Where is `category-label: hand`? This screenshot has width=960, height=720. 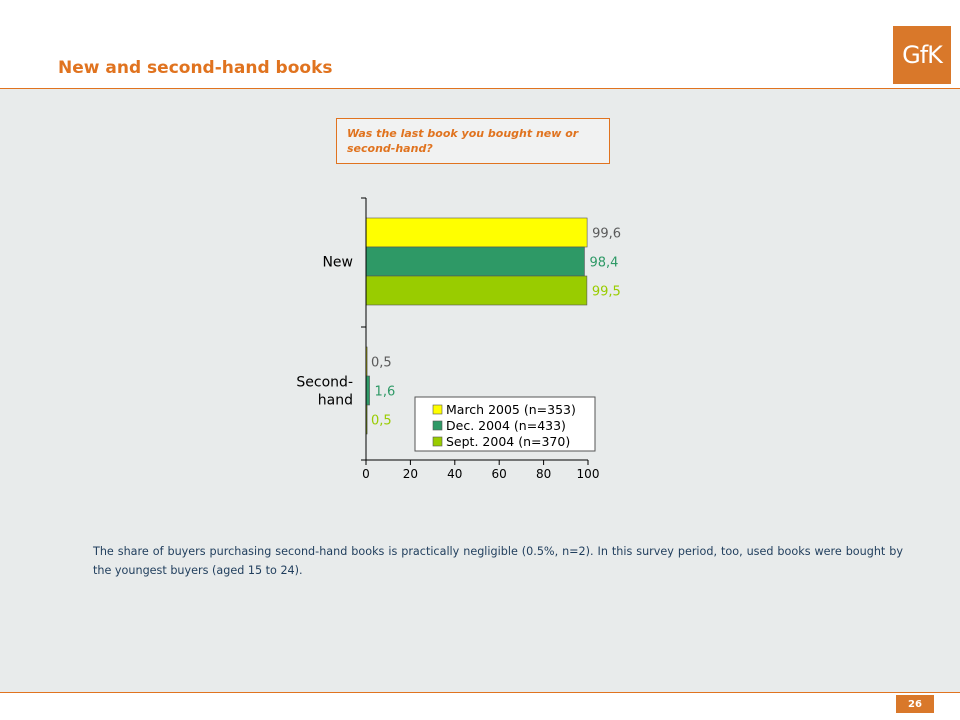
category-label: hand is located at coordinates (335, 401).